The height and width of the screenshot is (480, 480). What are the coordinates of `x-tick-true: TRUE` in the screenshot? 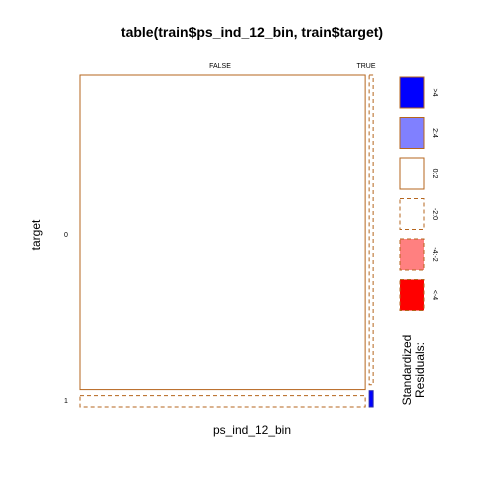 It's located at (365, 66).